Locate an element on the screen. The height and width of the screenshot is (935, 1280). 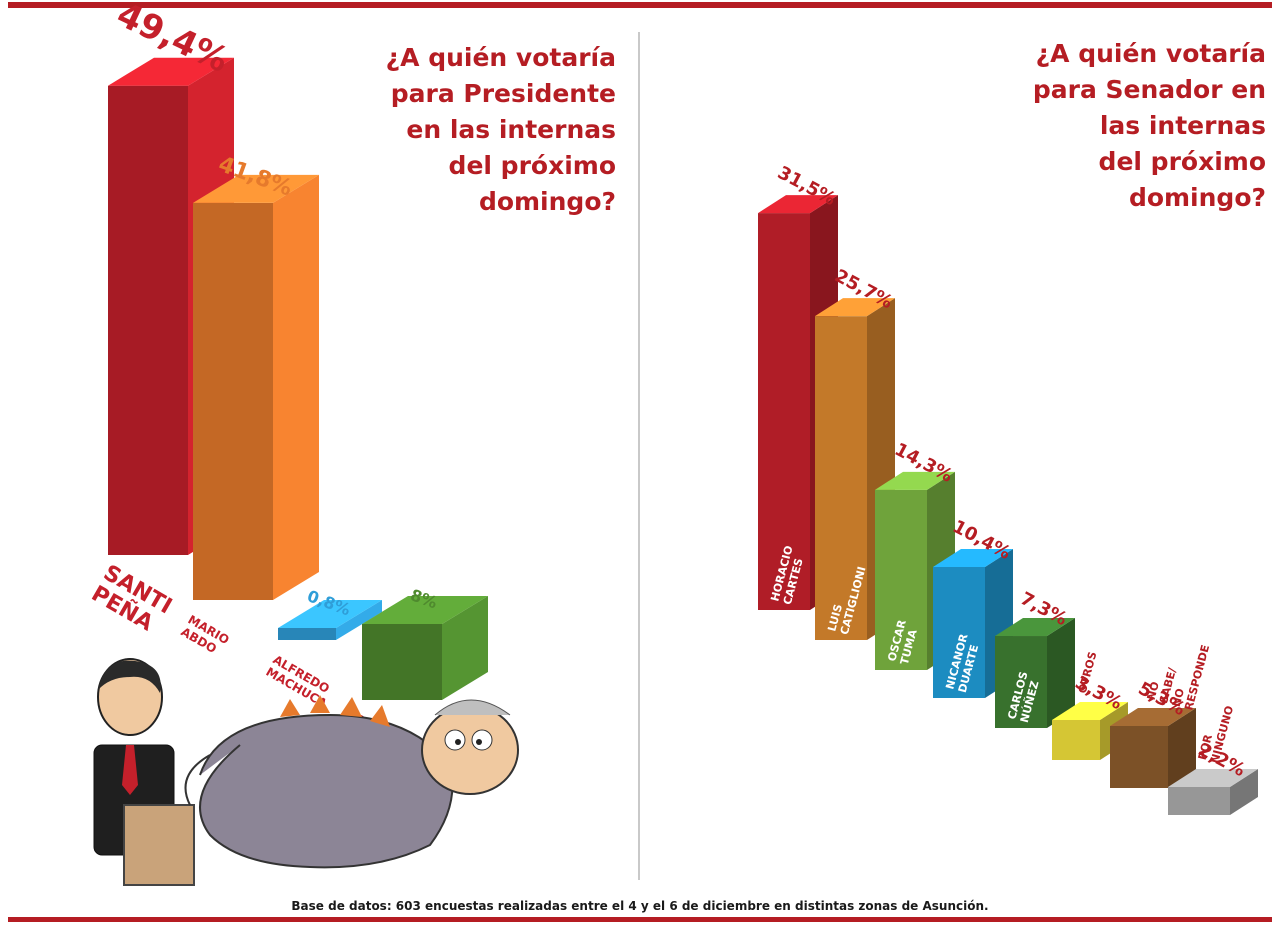
category-label-senator-6: NOSABE/NORESPONDE is located at coordinates (1179, 672).